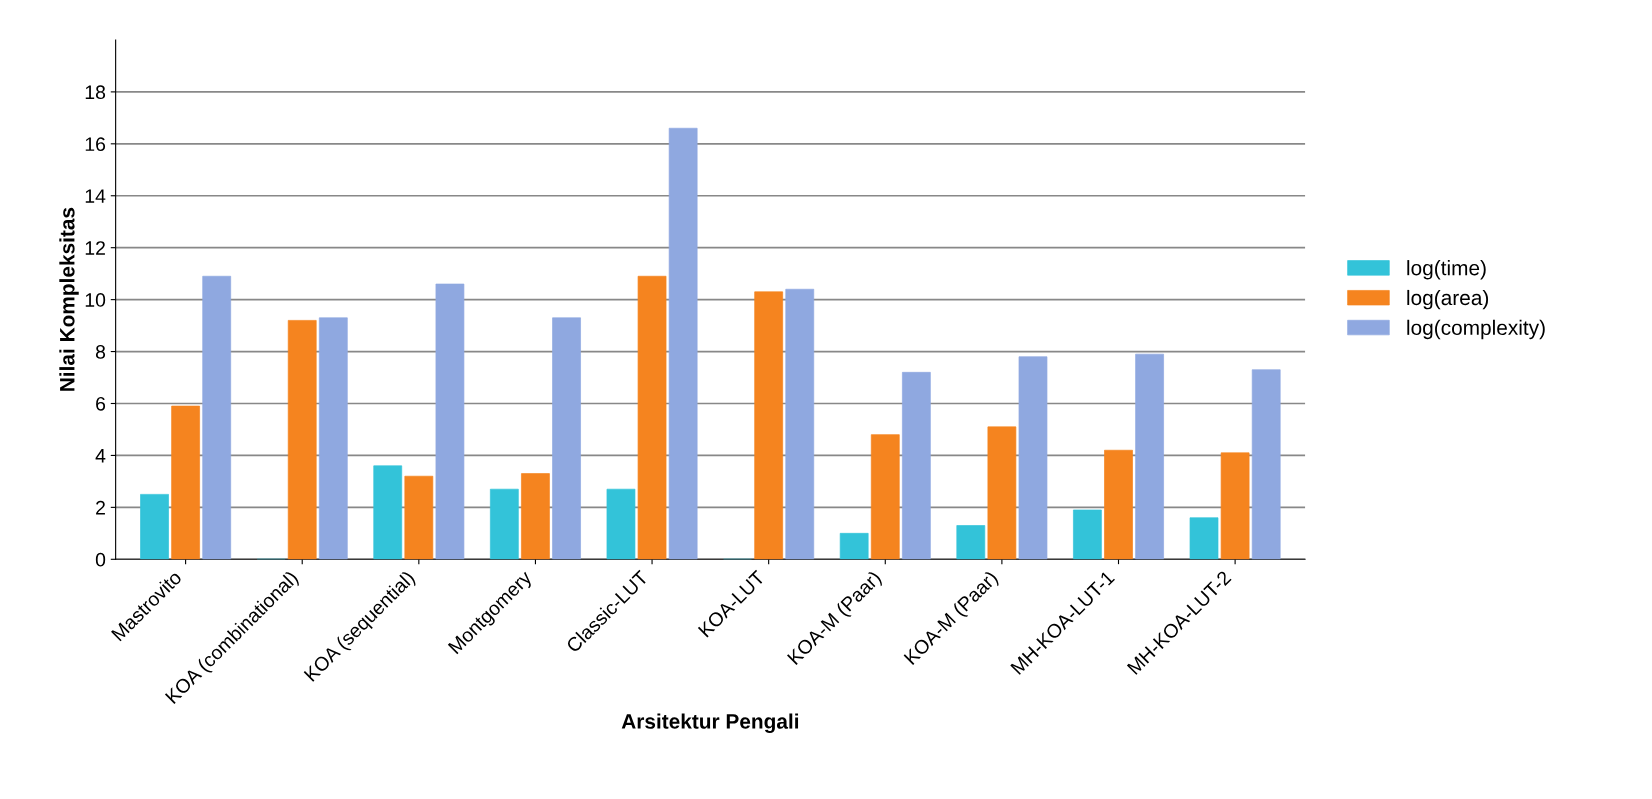 This screenshot has height=799, width=1652. What do you see at coordinates (100, 559) in the screenshot?
I see `y-tick-label: 0` at bounding box center [100, 559].